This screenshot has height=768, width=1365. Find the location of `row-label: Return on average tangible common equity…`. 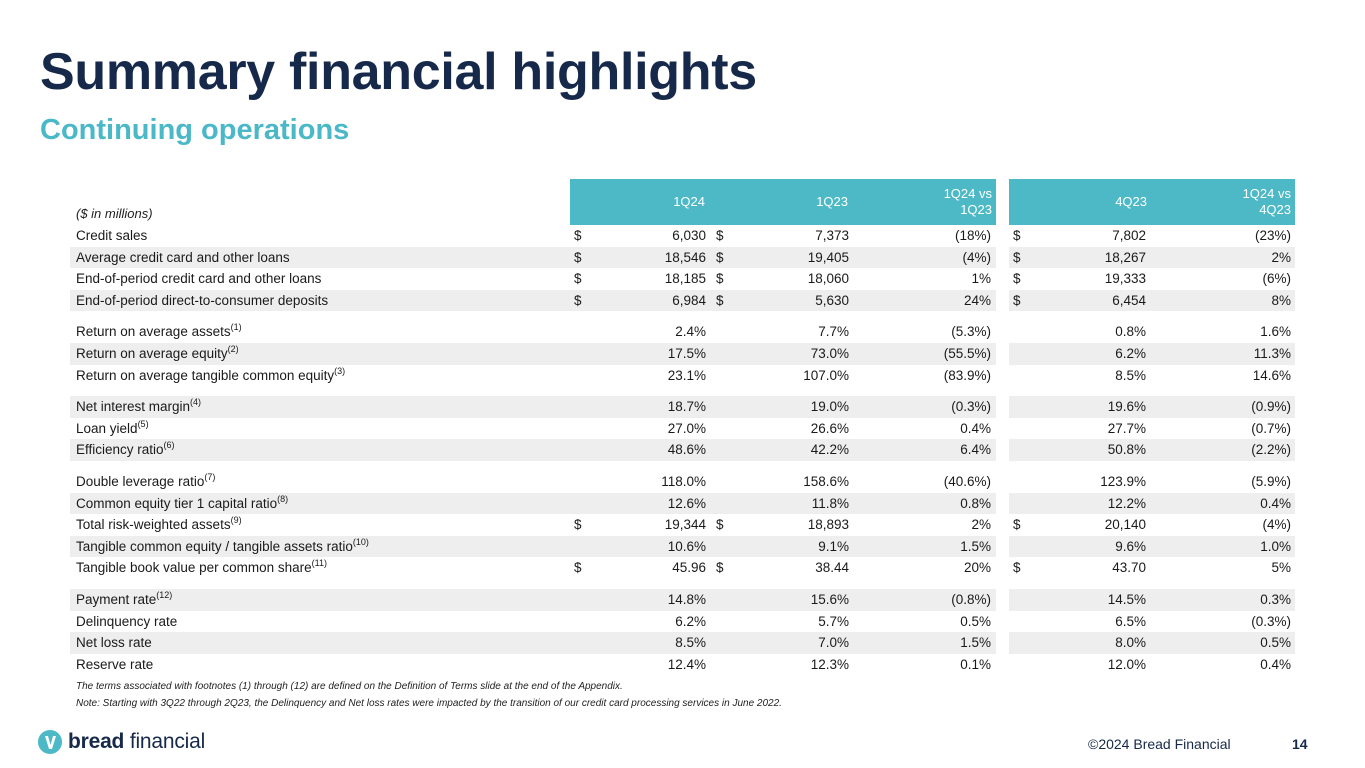

row-label: Return on average tangible common equity… is located at coordinates (211, 374).